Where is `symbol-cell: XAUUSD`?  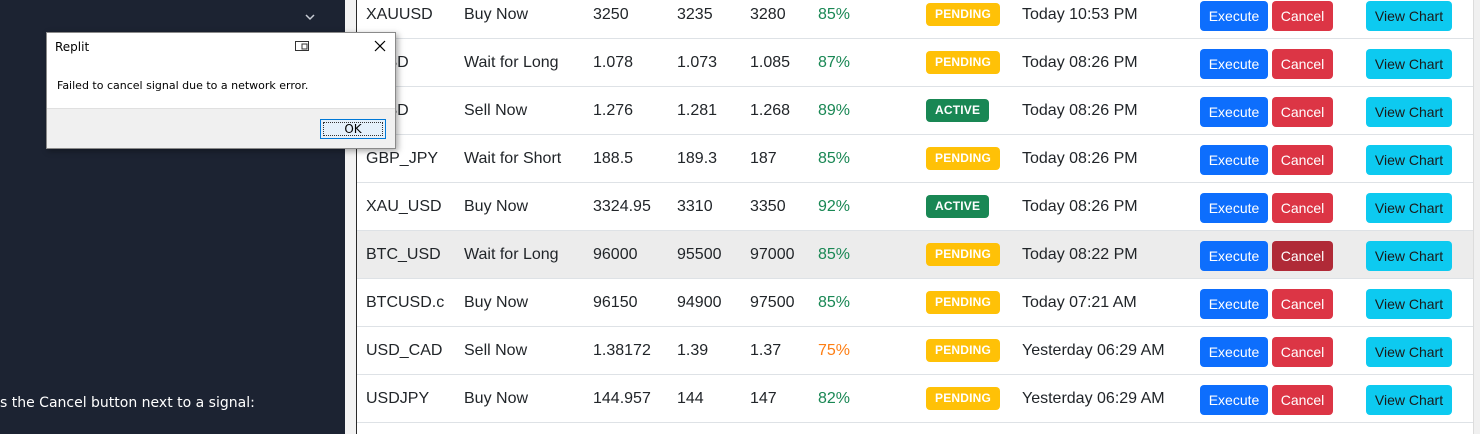 symbol-cell: XAUUSD is located at coordinates (399, 14).